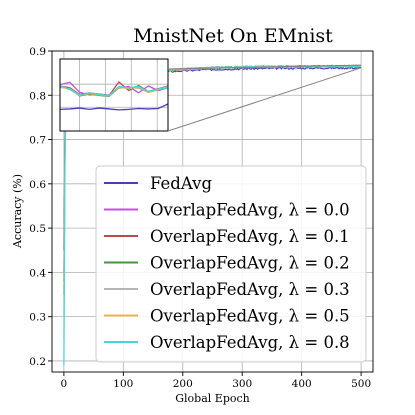 The image size is (415, 415). I want to click on x-axis-label: Global Epoch, so click(212, 398).